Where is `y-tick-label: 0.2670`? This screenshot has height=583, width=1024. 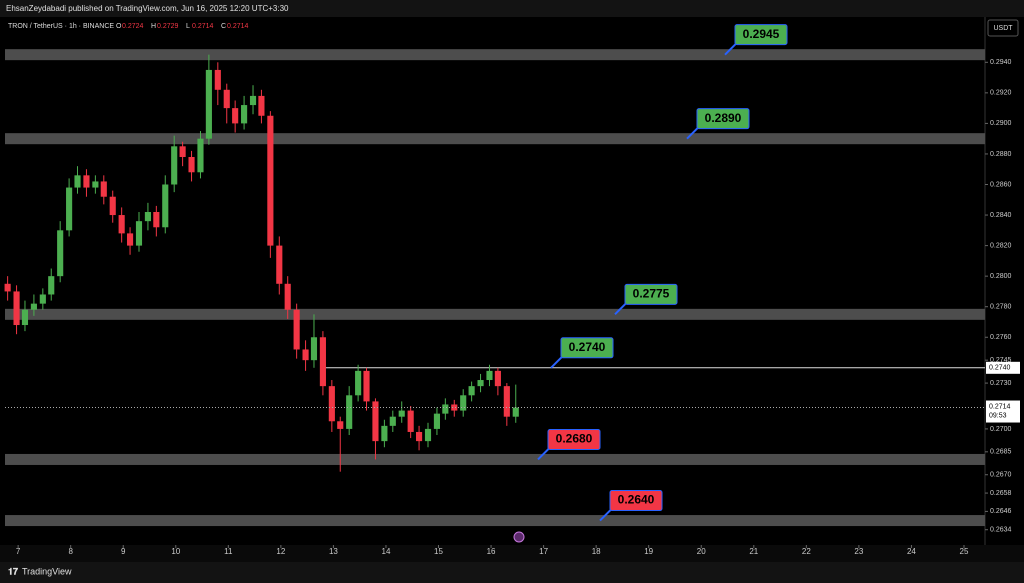
y-tick-label: 0.2670 is located at coordinates (1001, 475).